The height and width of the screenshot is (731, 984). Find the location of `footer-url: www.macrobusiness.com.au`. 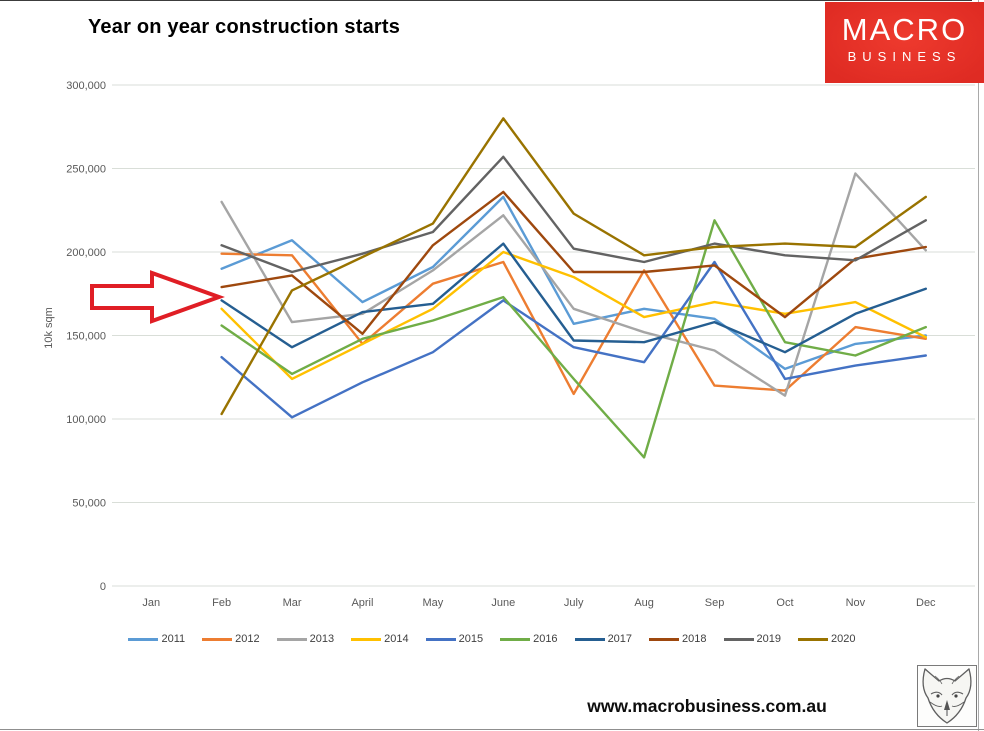

footer-url: www.macrobusiness.com.au is located at coordinates (707, 706).